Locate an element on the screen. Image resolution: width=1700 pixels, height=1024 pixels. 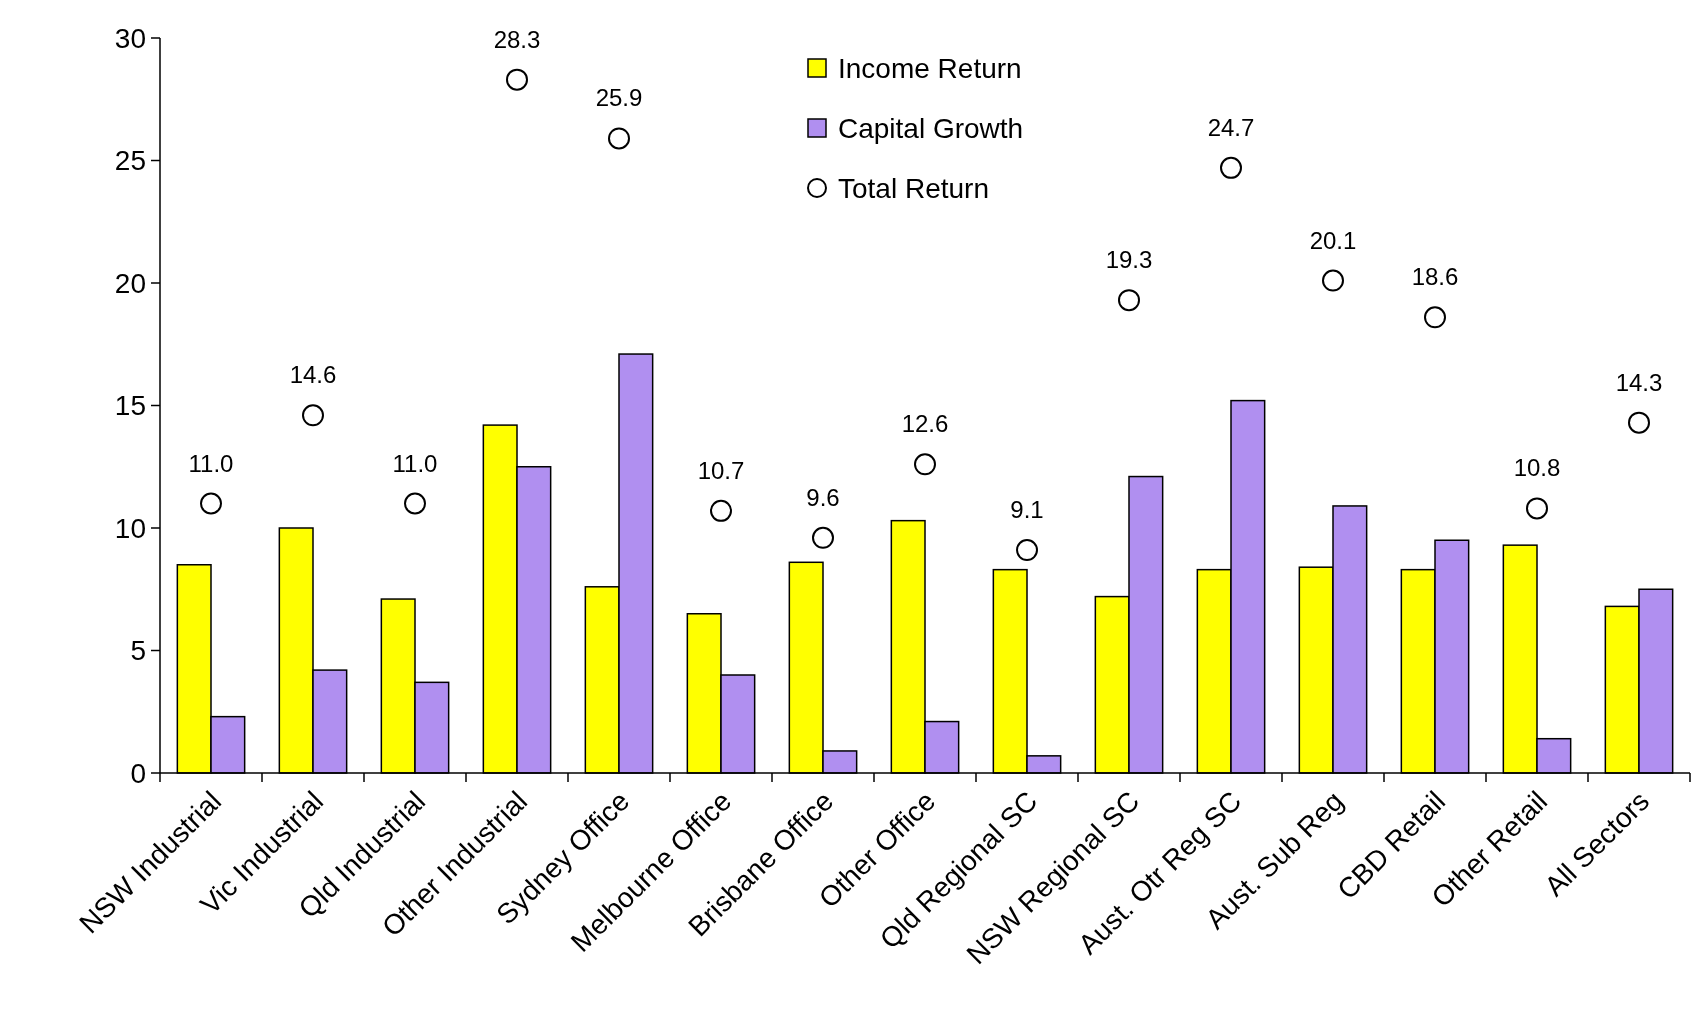
data-label: 10.7 is located at coordinates (721, 470).